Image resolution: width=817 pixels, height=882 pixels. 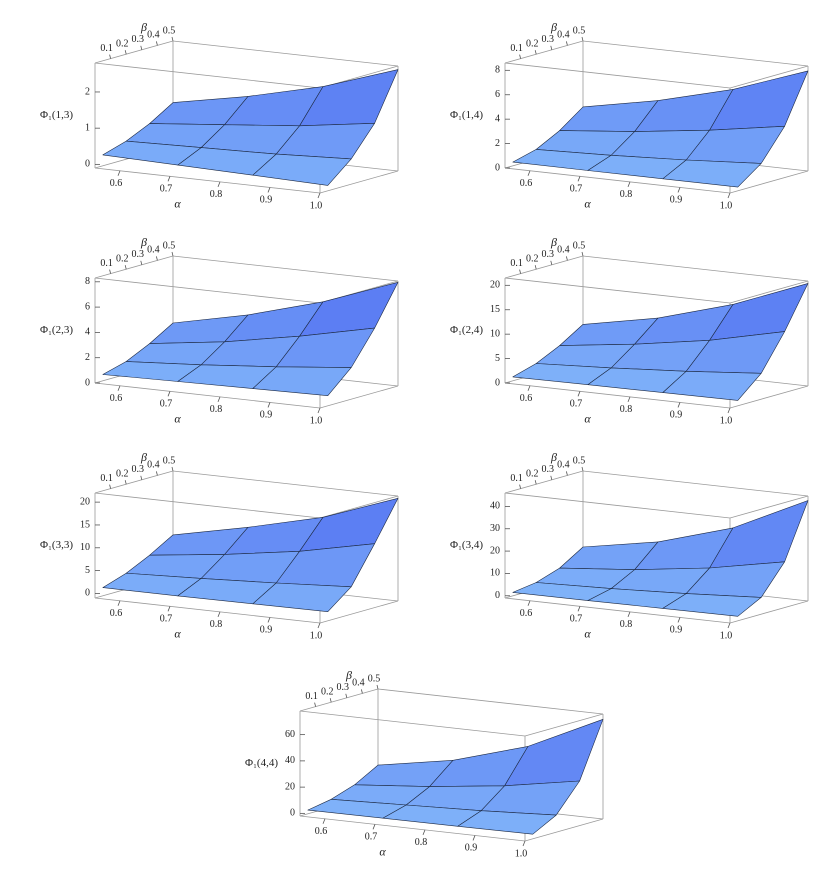 What do you see at coordinates (495, 528) in the screenshot?
I see `z-tick-label: 30` at bounding box center [495, 528].